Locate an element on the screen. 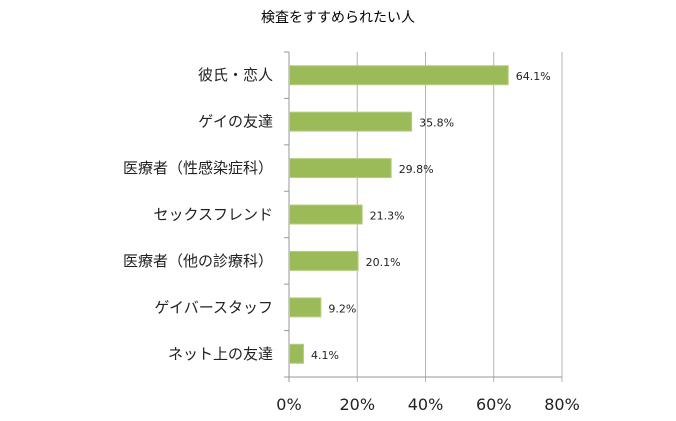 The height and width of the screenshot is (421, 676). category-label: 医療者（性感染症科） is located at coordinates (198, 168).